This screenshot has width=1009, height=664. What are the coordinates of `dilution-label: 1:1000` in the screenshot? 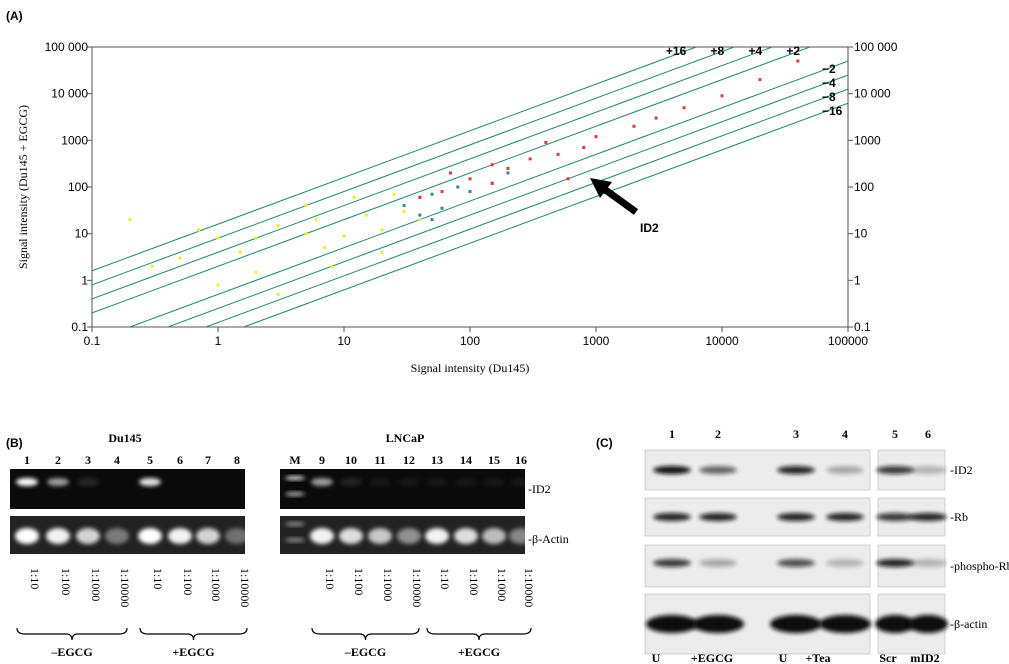 It's located at (96, 584).